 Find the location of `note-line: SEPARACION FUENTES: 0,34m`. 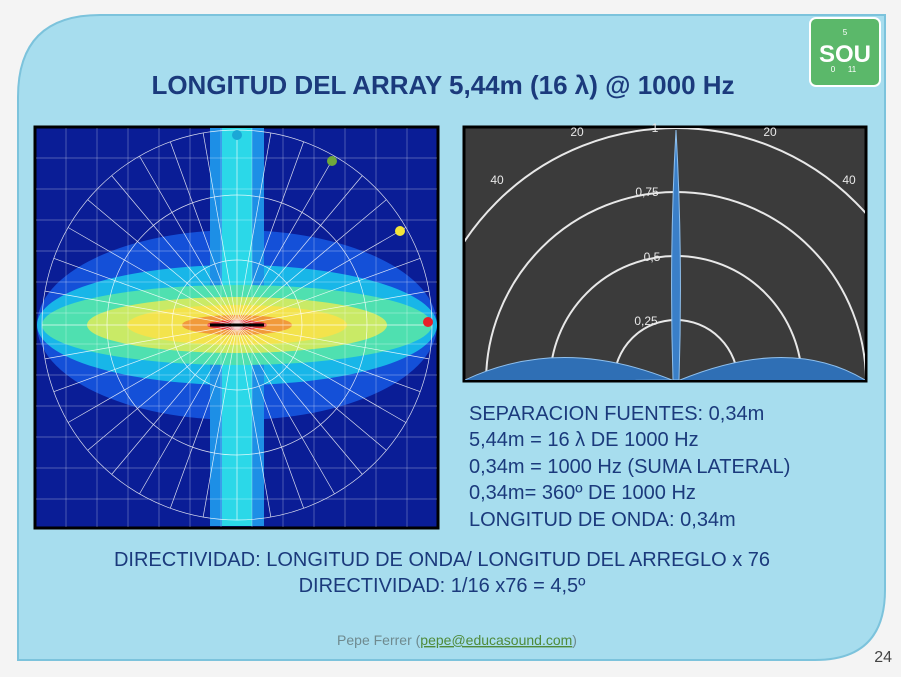

note-line: SEPARACION FUENTES: 0,34m is located at coordinates (616, 414).